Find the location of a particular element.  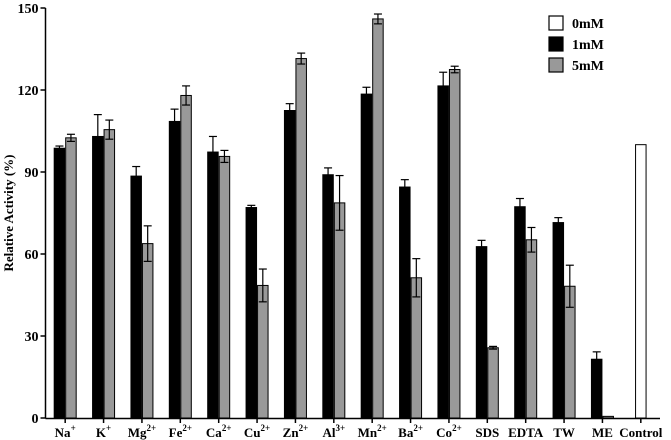

legend: 0mM 1mM 5mM is located at coordinates (576, 44).